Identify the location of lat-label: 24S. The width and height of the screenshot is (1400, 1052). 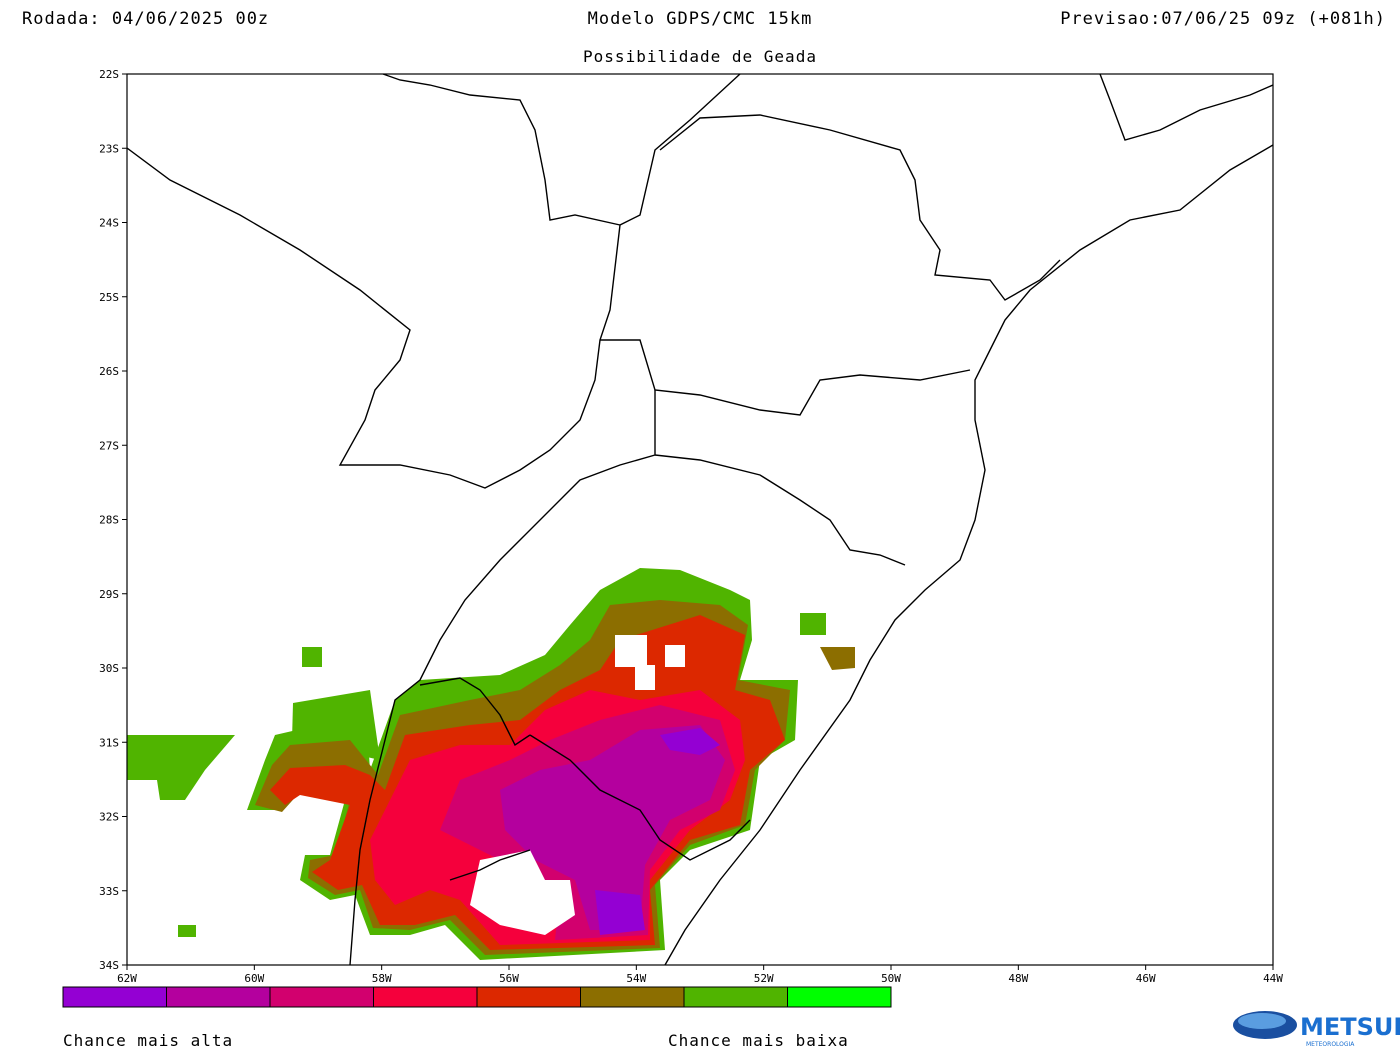
(109, 223).